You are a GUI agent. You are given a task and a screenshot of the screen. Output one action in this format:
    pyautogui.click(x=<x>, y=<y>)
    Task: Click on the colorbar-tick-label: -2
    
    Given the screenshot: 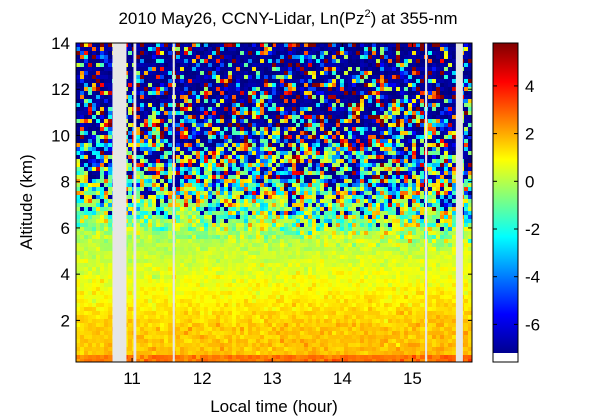 What is the action you would take?
    pyautogui.click(x=532, y=229)
    